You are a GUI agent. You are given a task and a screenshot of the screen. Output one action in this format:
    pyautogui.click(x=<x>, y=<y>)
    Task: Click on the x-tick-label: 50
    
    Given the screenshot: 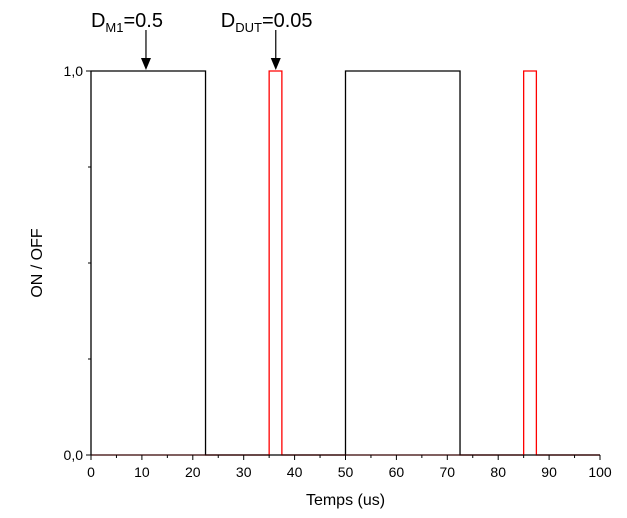 What is the action you would take?
    pyautogui.click(x=346, y=472)
    